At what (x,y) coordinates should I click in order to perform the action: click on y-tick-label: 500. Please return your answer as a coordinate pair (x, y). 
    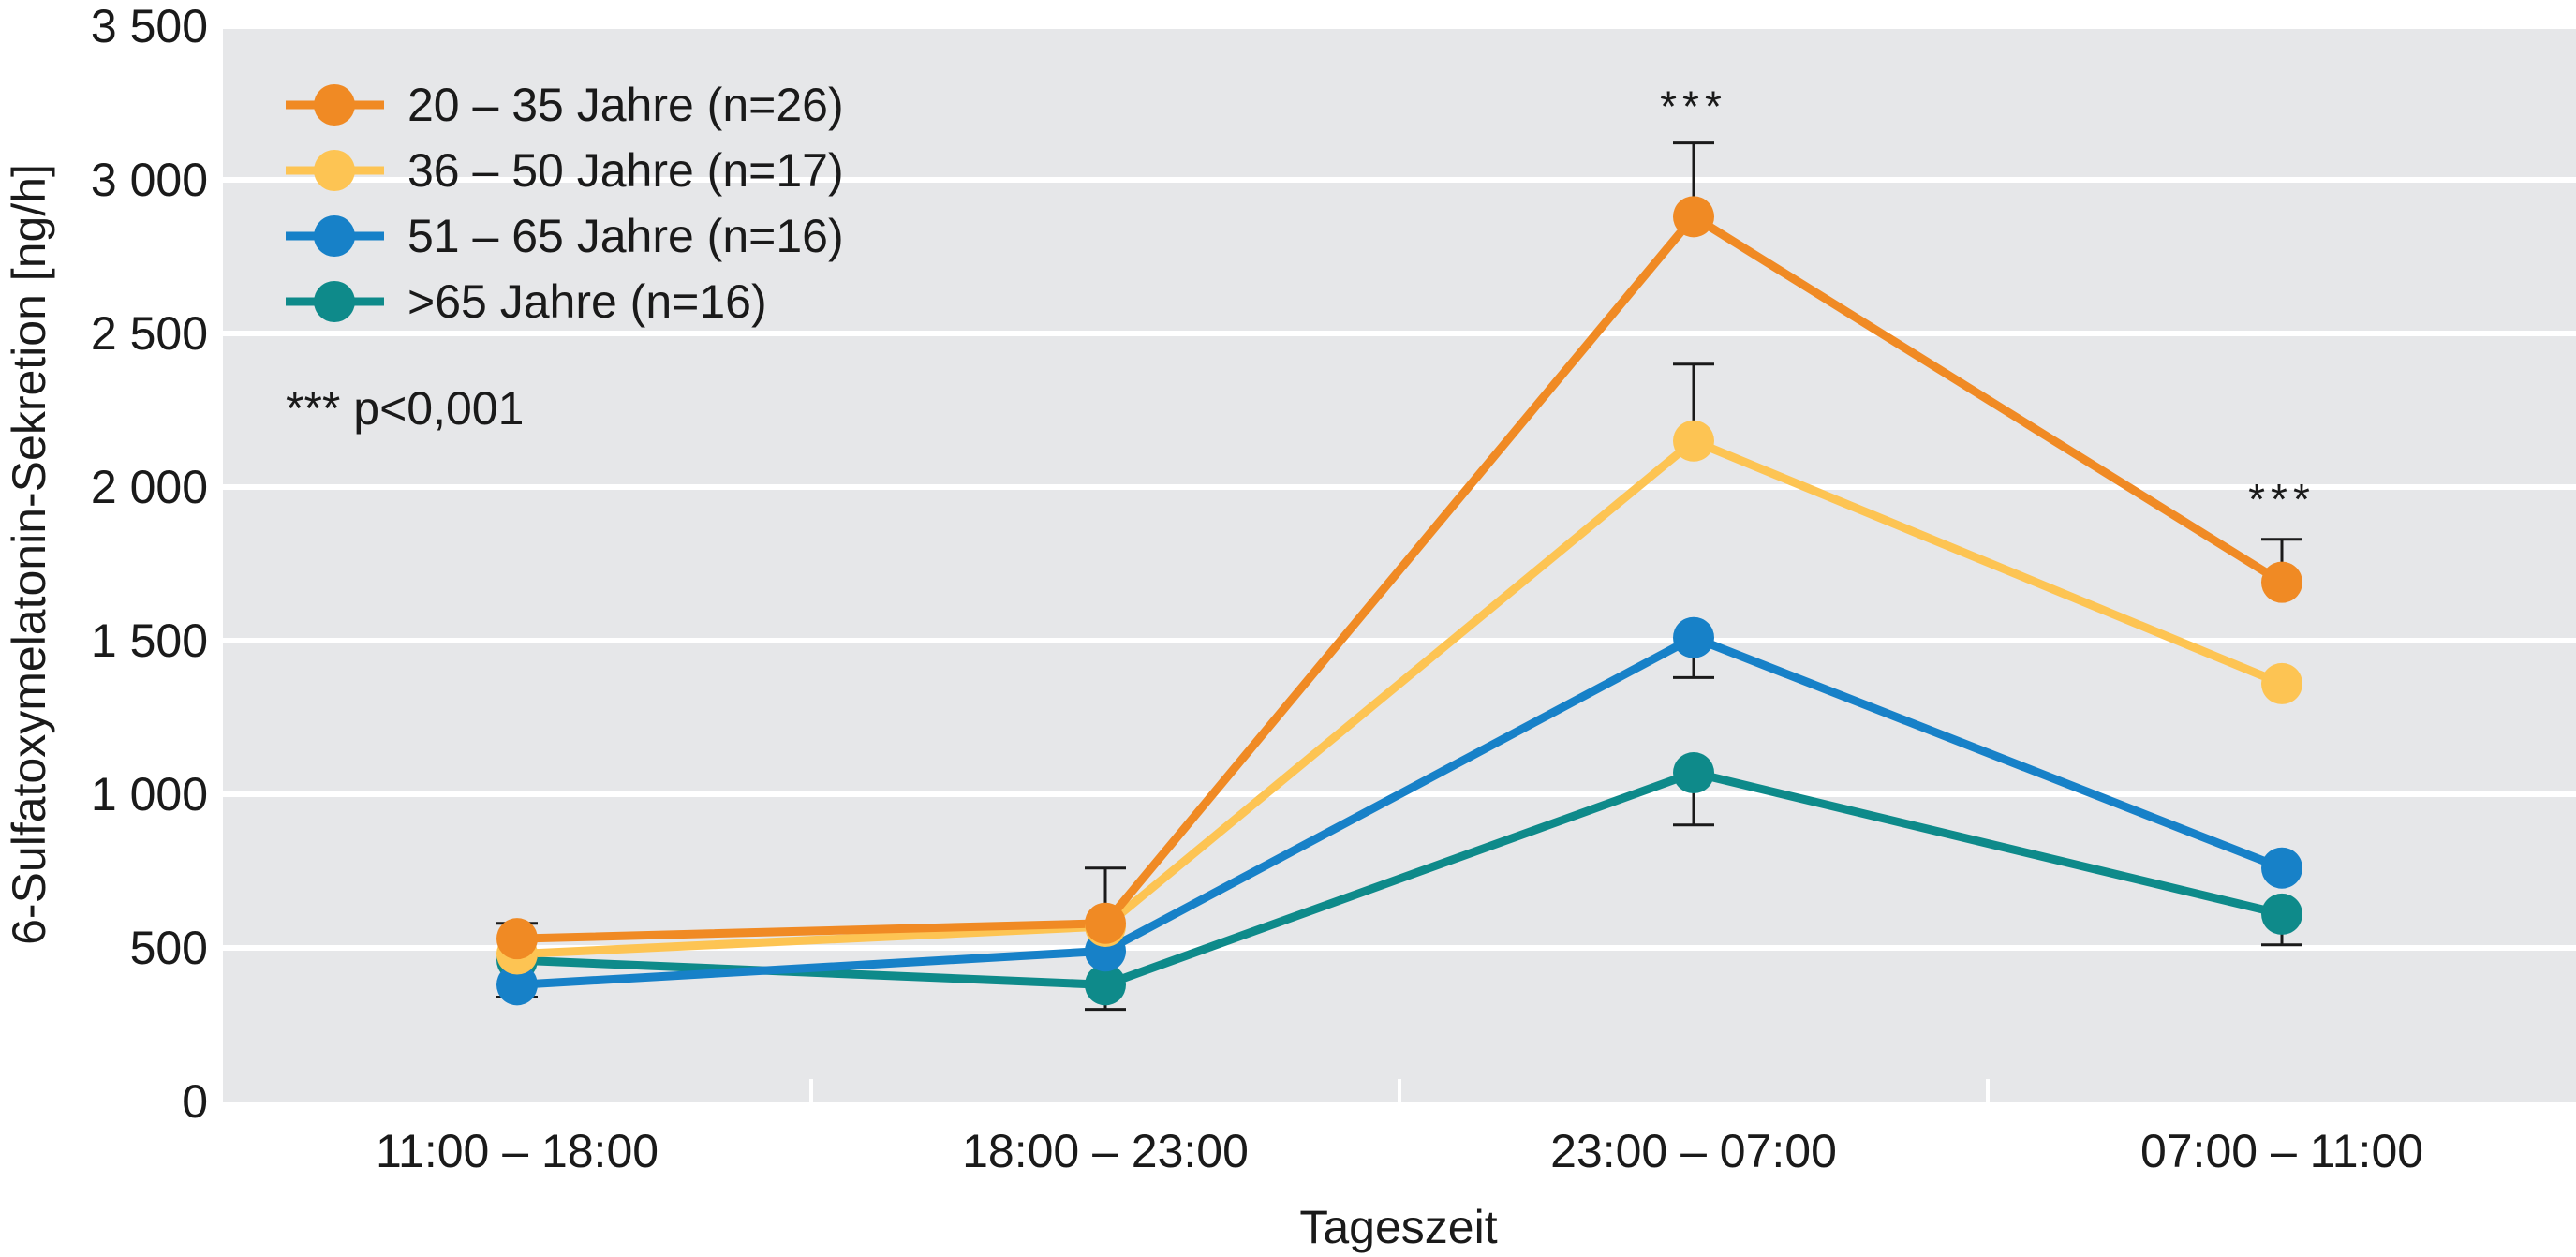
    Looking at the image, I should click on (169, 948).